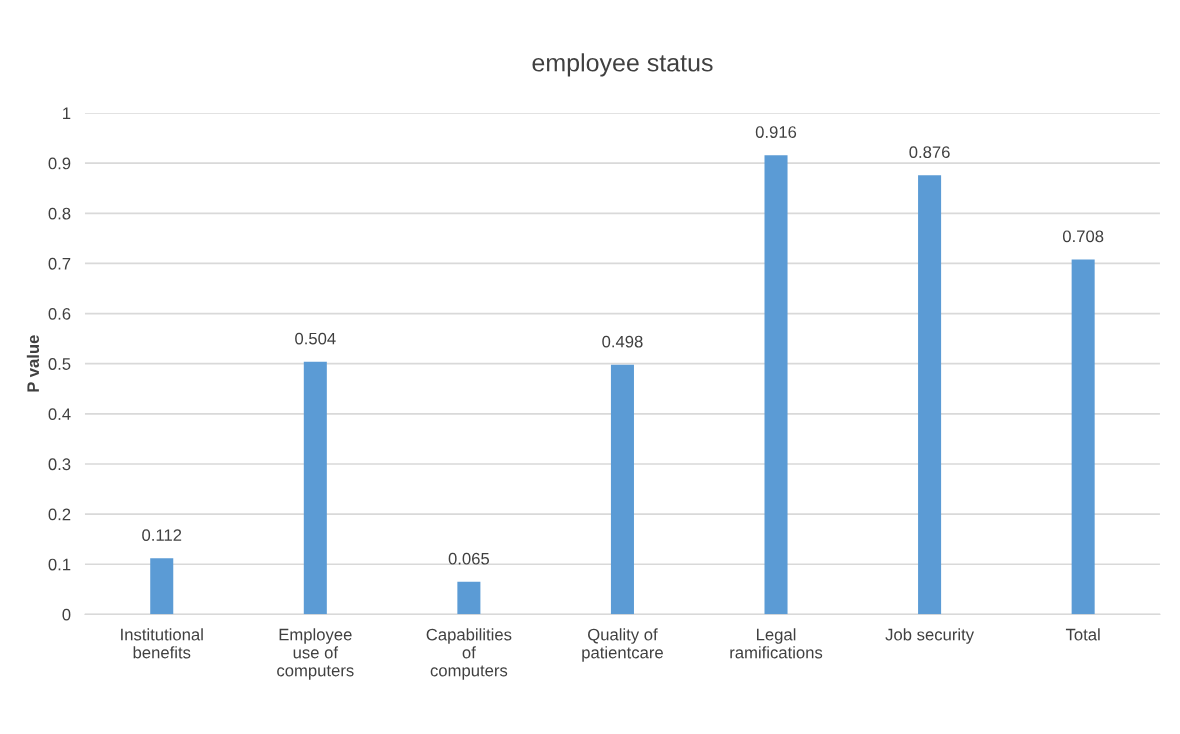  I want to click on y-tick-label: 0.6, so click(59, 313).